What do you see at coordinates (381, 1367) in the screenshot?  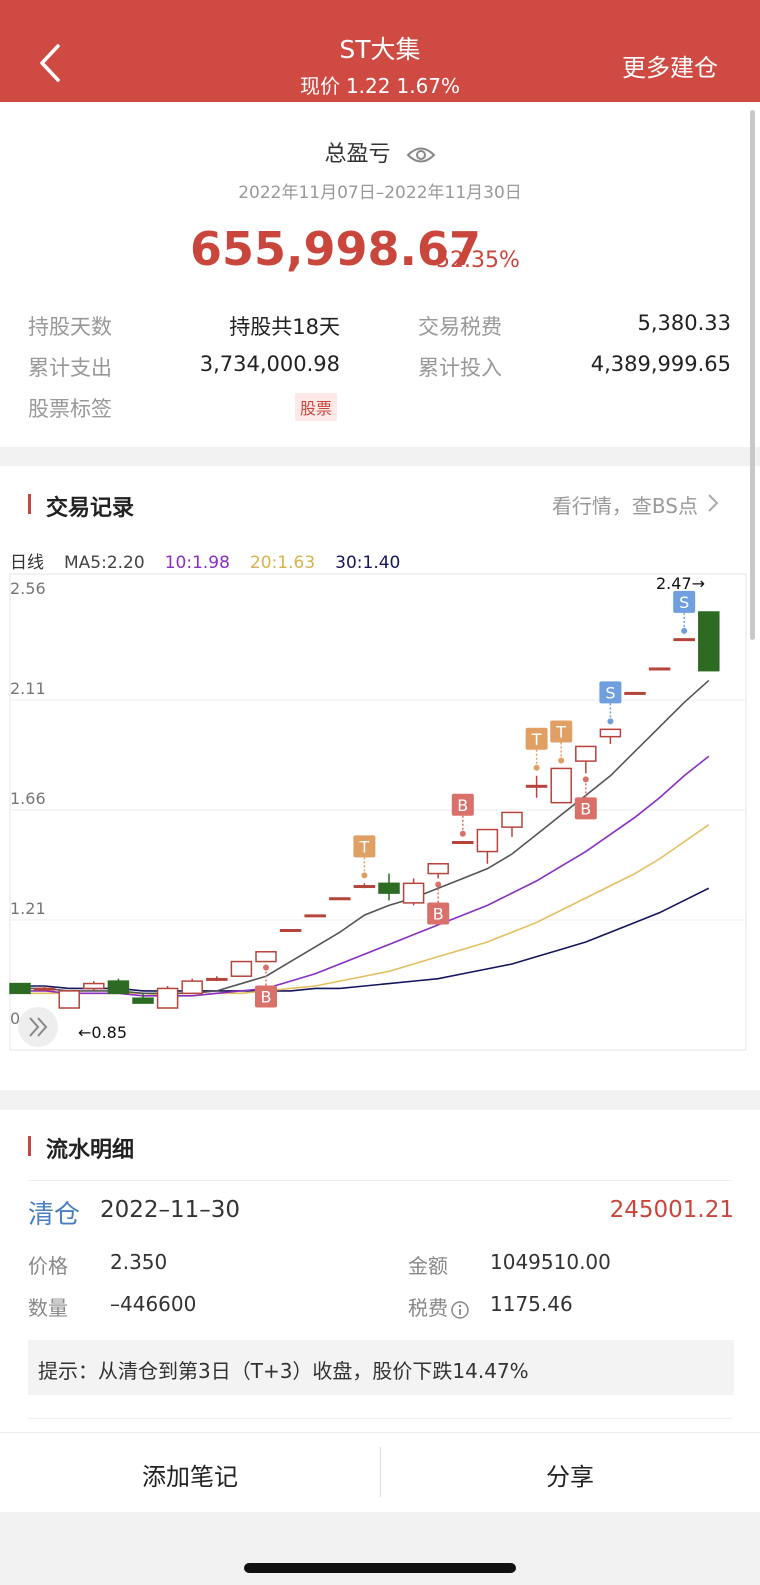 I see `tip-box: 提示：从清仓到第3日（T+3）收盘，股价下跌14.47%` at bounding box center [381, 1367].